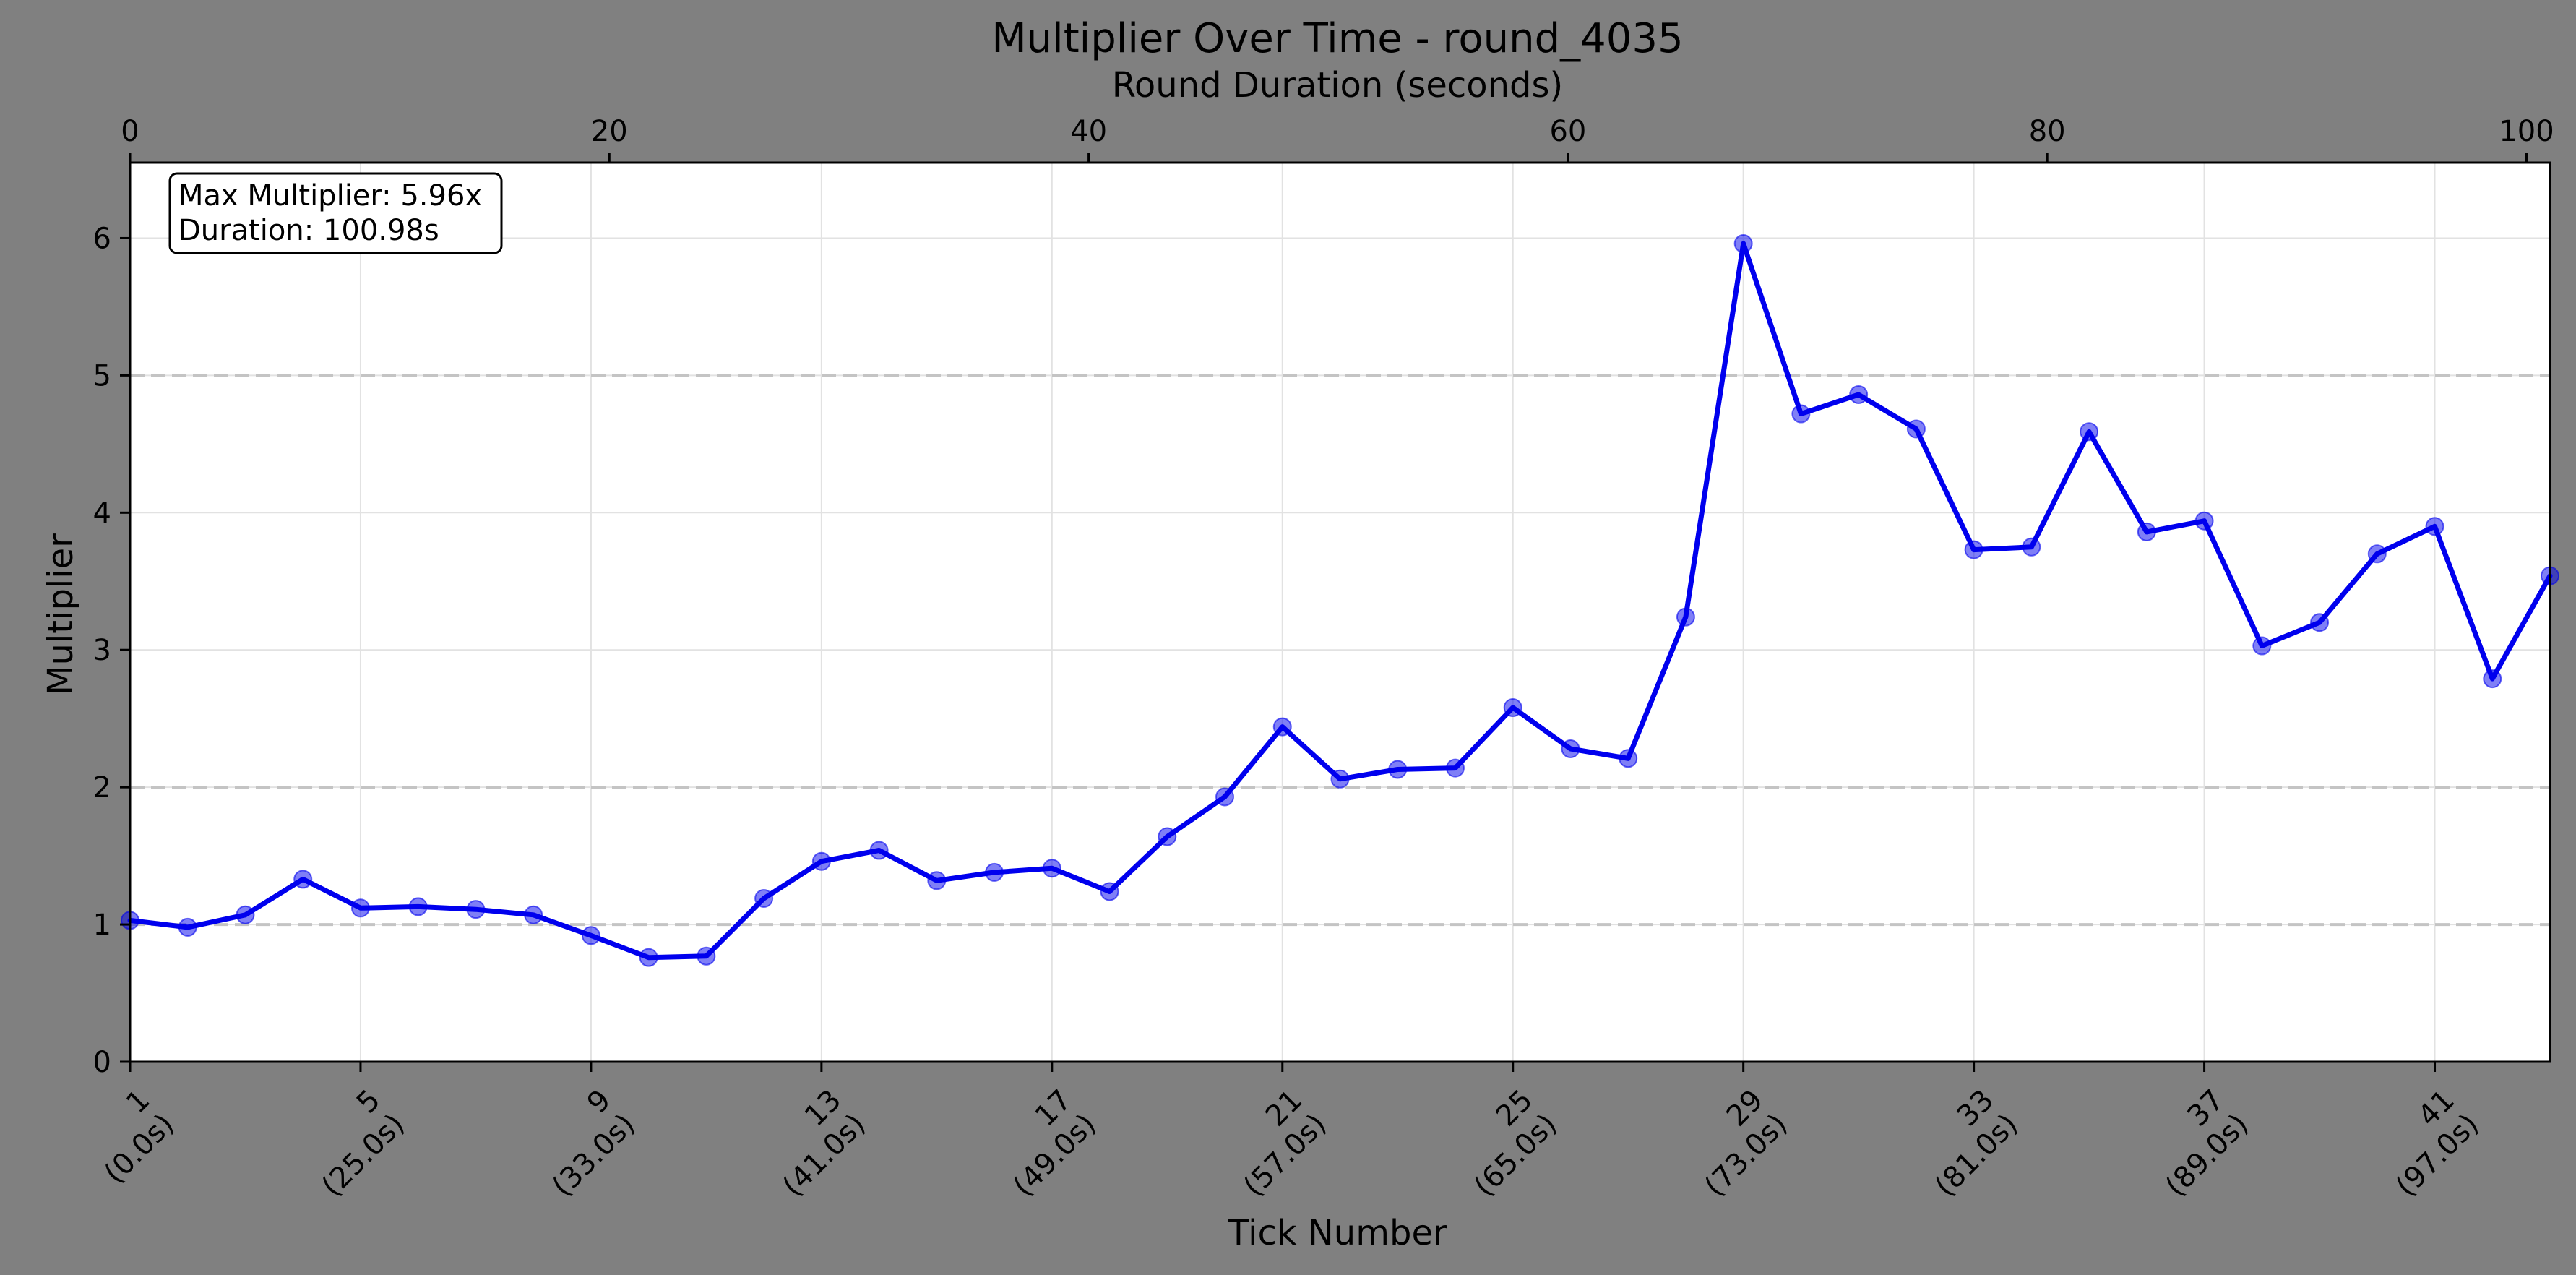  Describe the element at coordinates (60, 614) in the screenshot. I see `y-axis-label: Multiplier` at that location.